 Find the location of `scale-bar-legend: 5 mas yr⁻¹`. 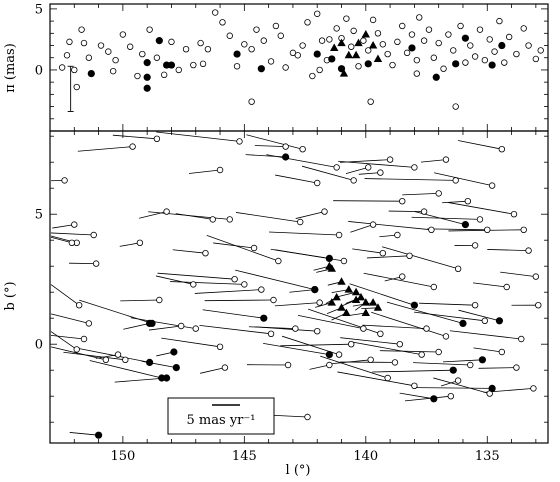

scale-bar-legend: 5 mas yr⁻¹ is located at coordinates (221, 416).